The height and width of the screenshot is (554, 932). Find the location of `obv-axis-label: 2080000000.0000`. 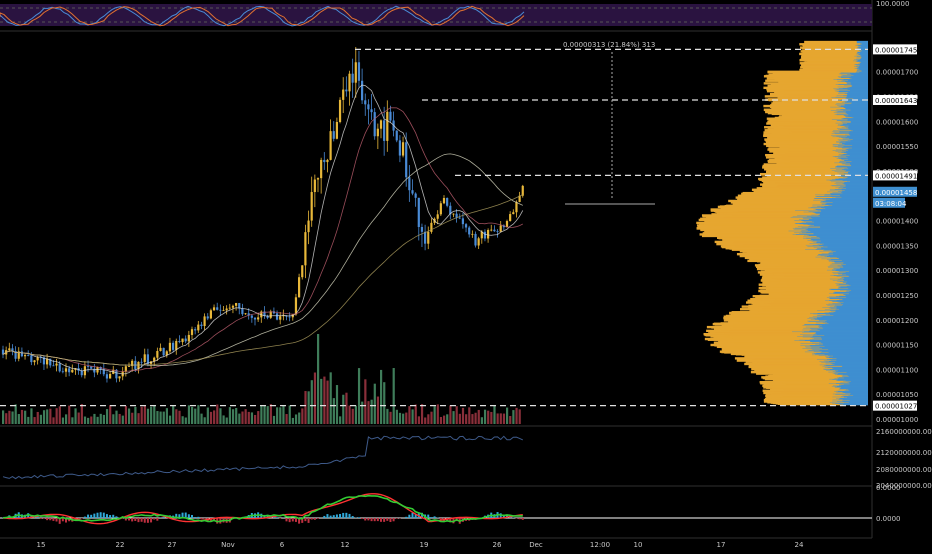

obv-axis-label: 2080000000.0000 is located at coordinates (904, 470).